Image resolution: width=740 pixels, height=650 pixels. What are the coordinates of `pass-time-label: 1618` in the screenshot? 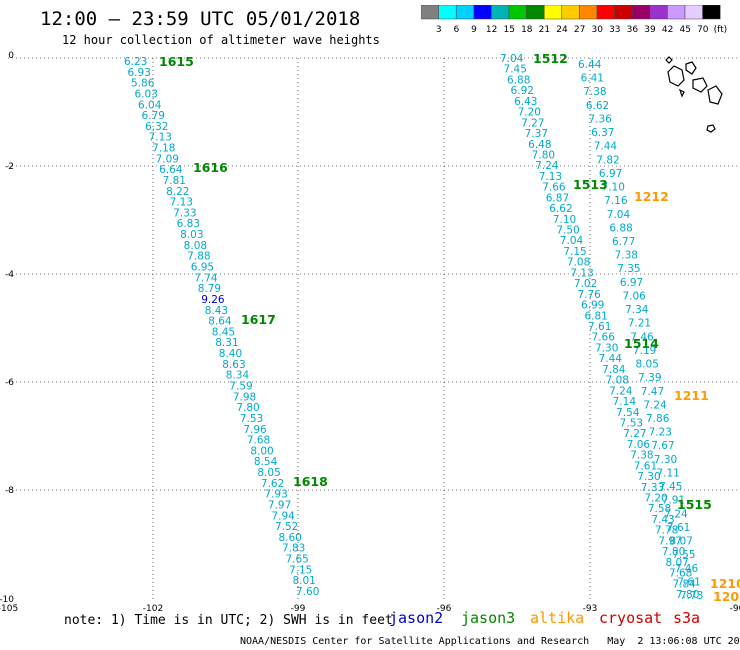 It's located at (310, 481).